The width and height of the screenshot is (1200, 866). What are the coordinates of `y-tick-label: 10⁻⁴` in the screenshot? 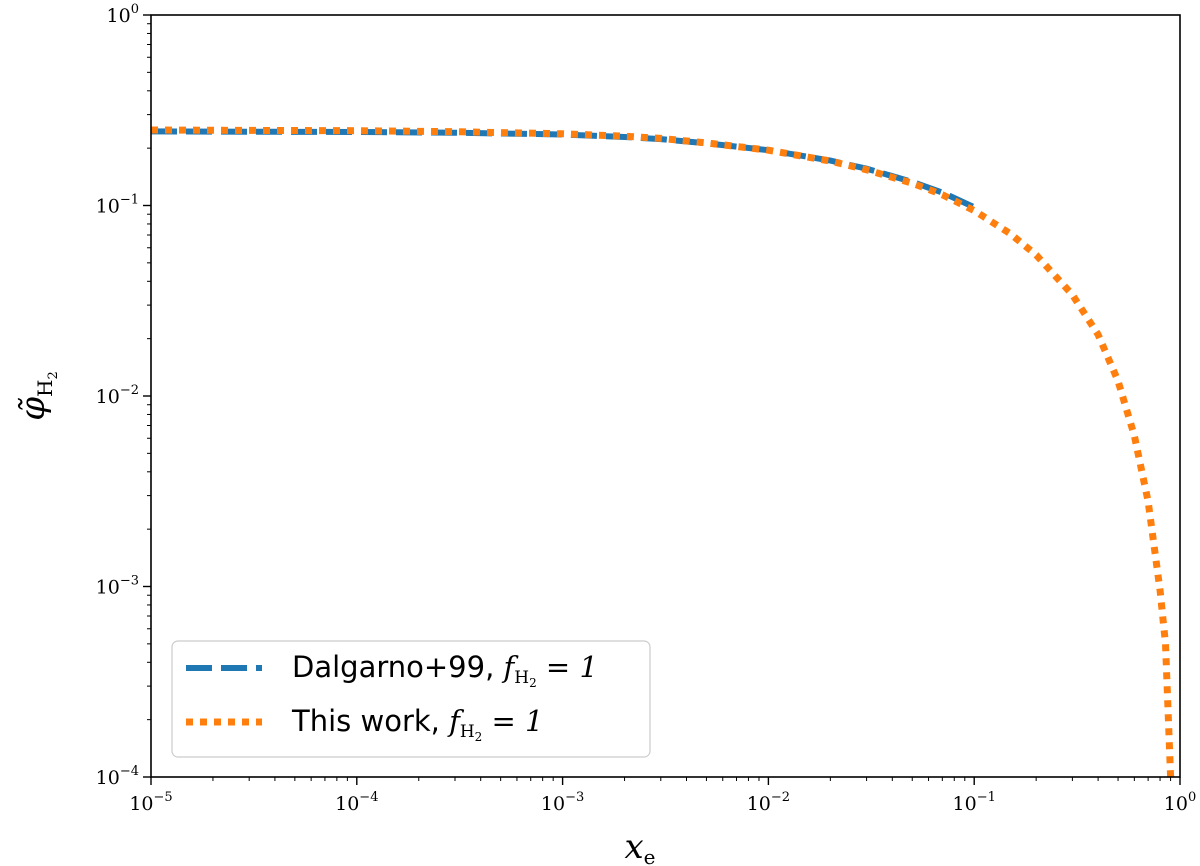 It's located at (117, 776).